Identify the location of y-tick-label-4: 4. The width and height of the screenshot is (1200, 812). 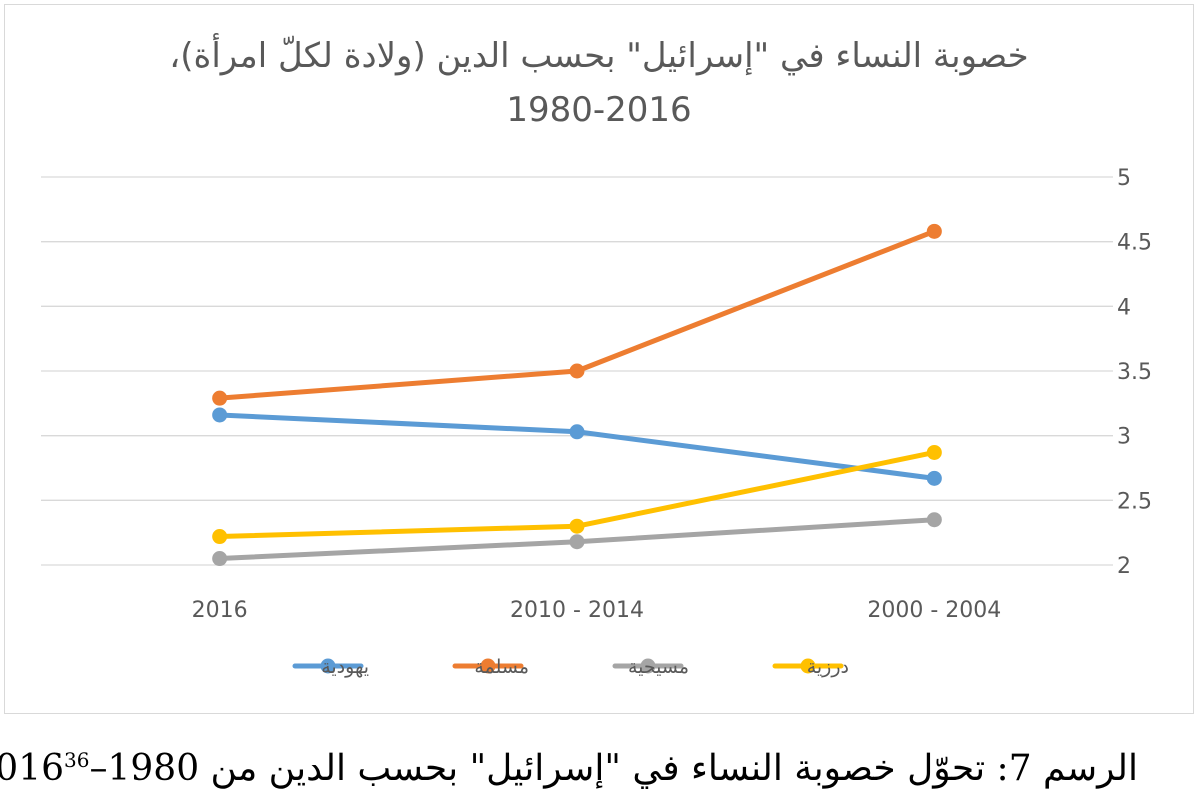
(1124, 307).